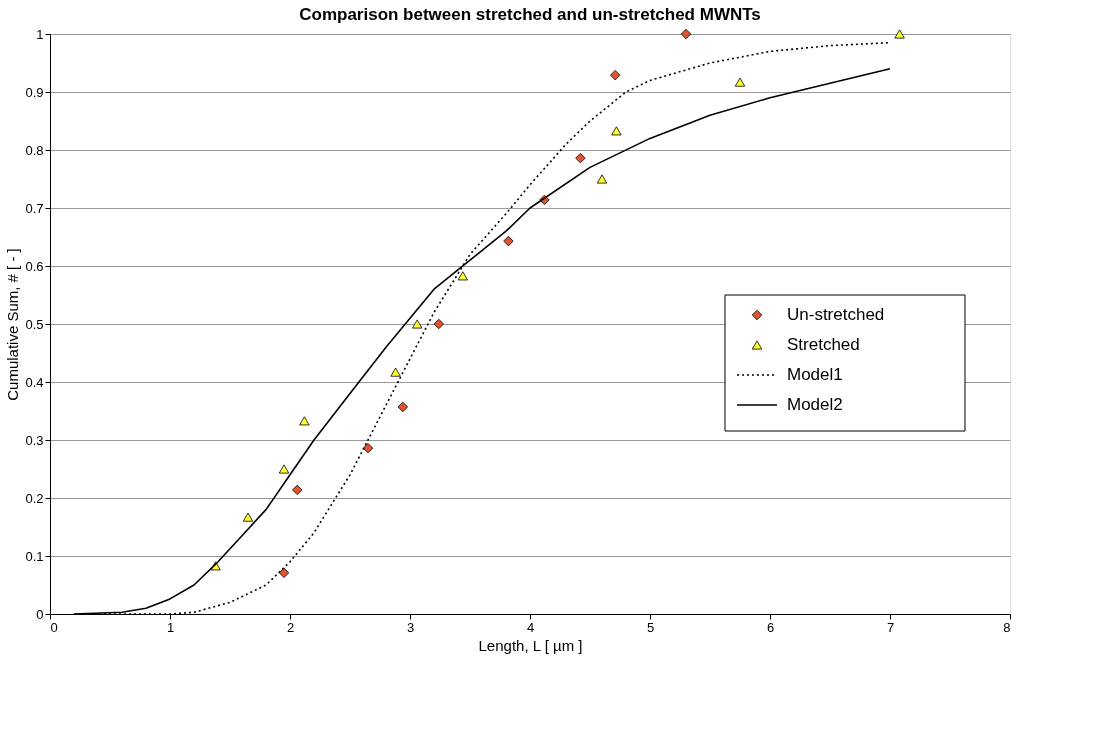 The image size is (1100, 749). What do you see at coordinates (34, 266) in the screenshot?
I see `y-tick-label: 0.6` at bounding box center [34, 266].